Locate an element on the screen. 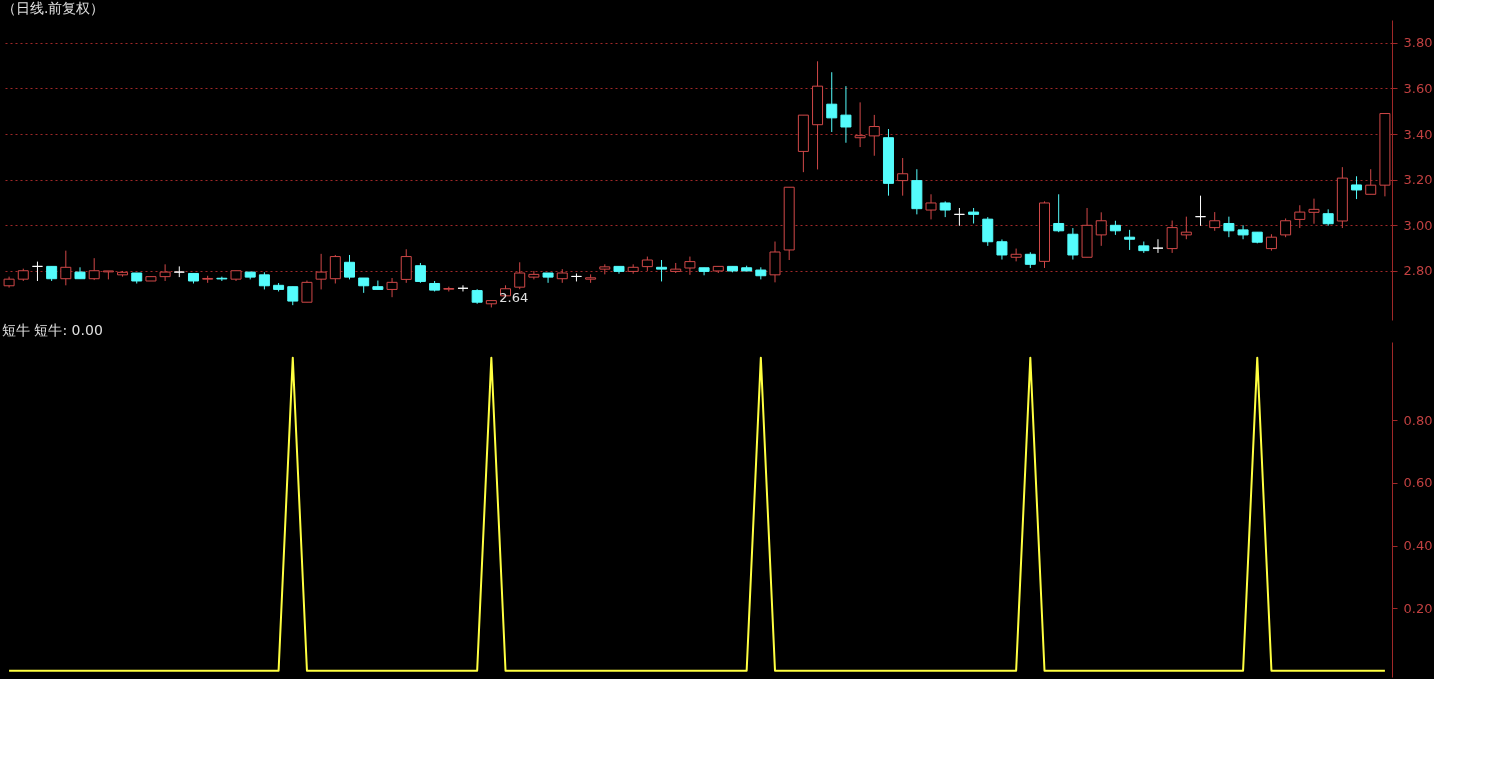 The height and width of the screenshot is (775, 1507). y-tick-label: 0.60 is located at coordinates (1418, 483).